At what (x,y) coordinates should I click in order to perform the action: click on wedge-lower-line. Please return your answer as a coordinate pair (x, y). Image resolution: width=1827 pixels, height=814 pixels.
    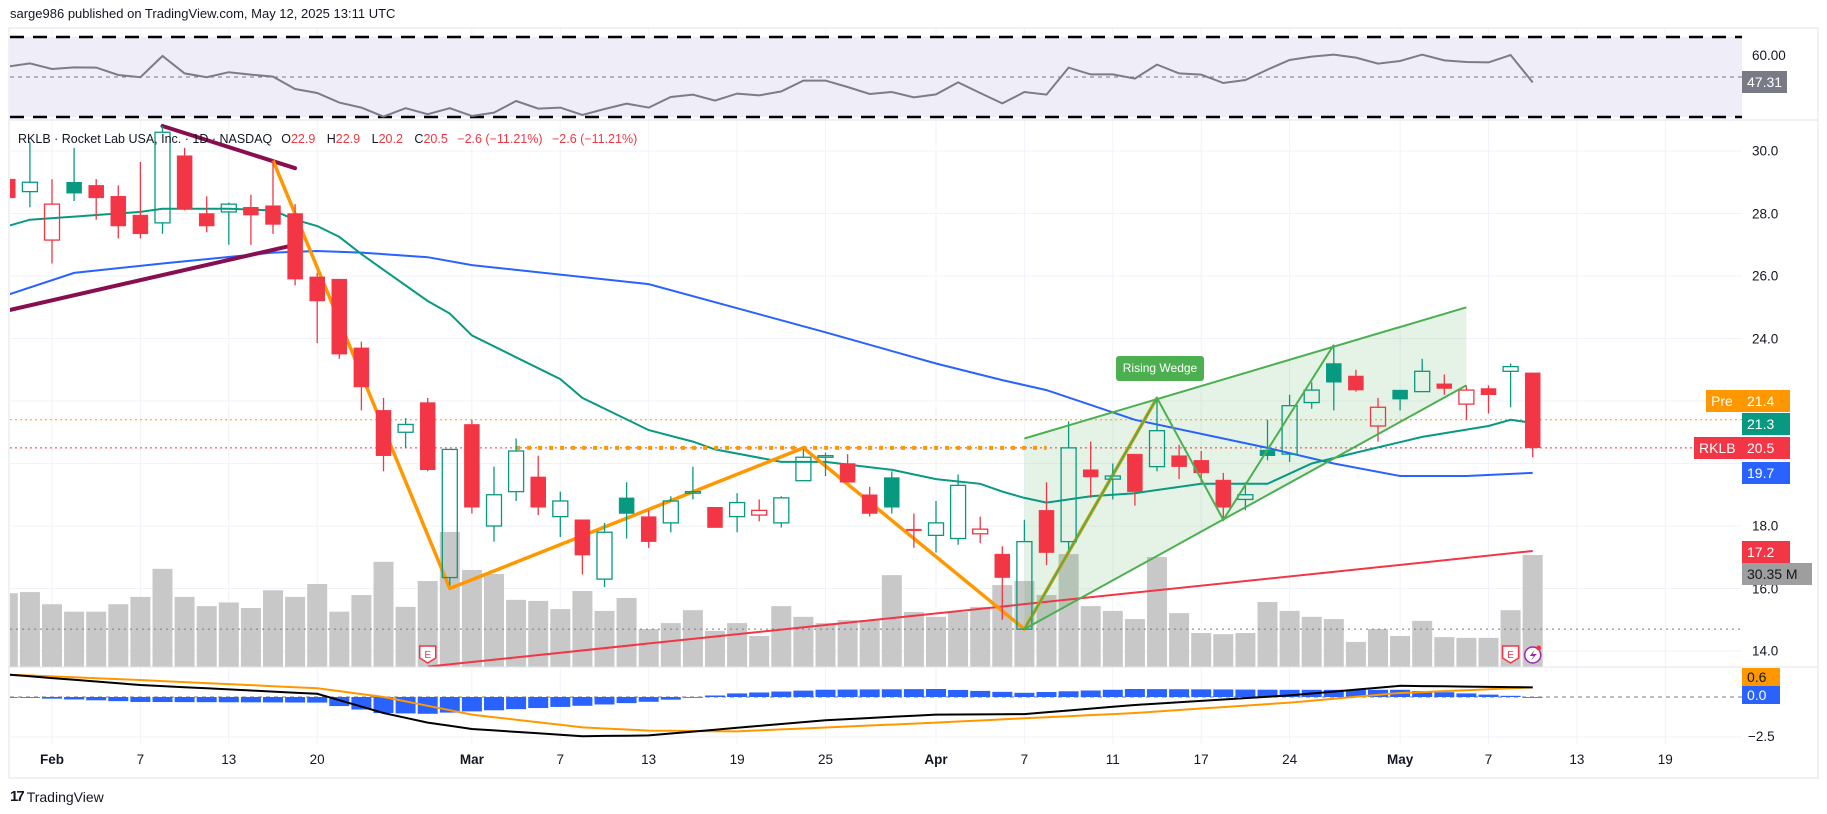
    Looking at the image, I should click on (1245, 507).